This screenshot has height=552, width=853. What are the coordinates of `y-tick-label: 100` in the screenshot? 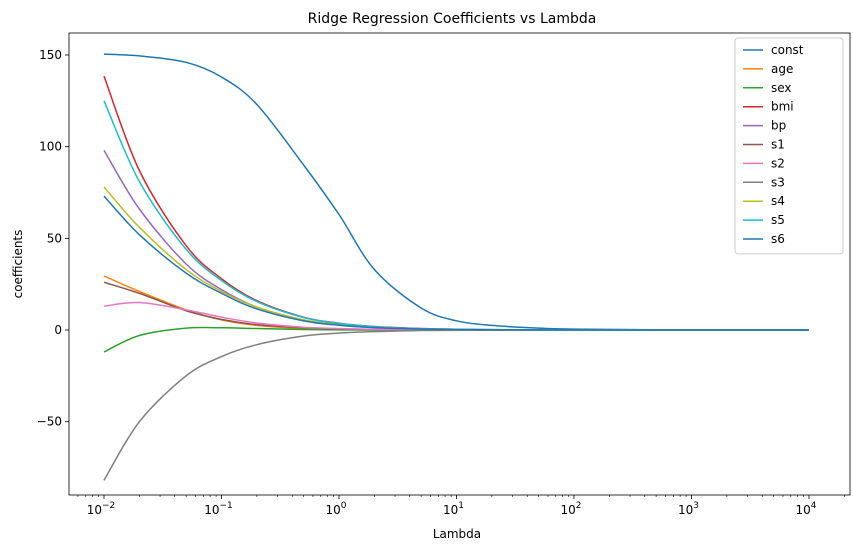 It's located at (50, 147).